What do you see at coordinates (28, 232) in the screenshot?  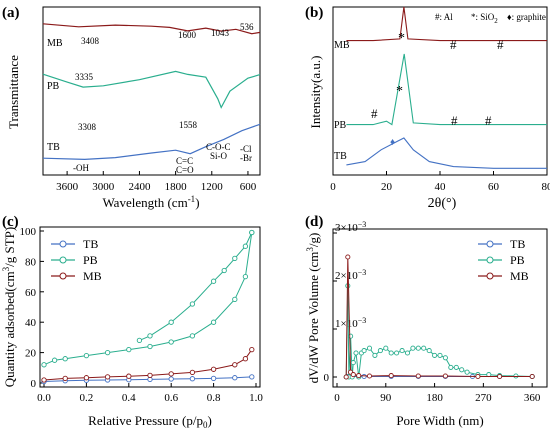 I see `panel-c-ytick-label-5: 100` at bounding box center [28, 232].